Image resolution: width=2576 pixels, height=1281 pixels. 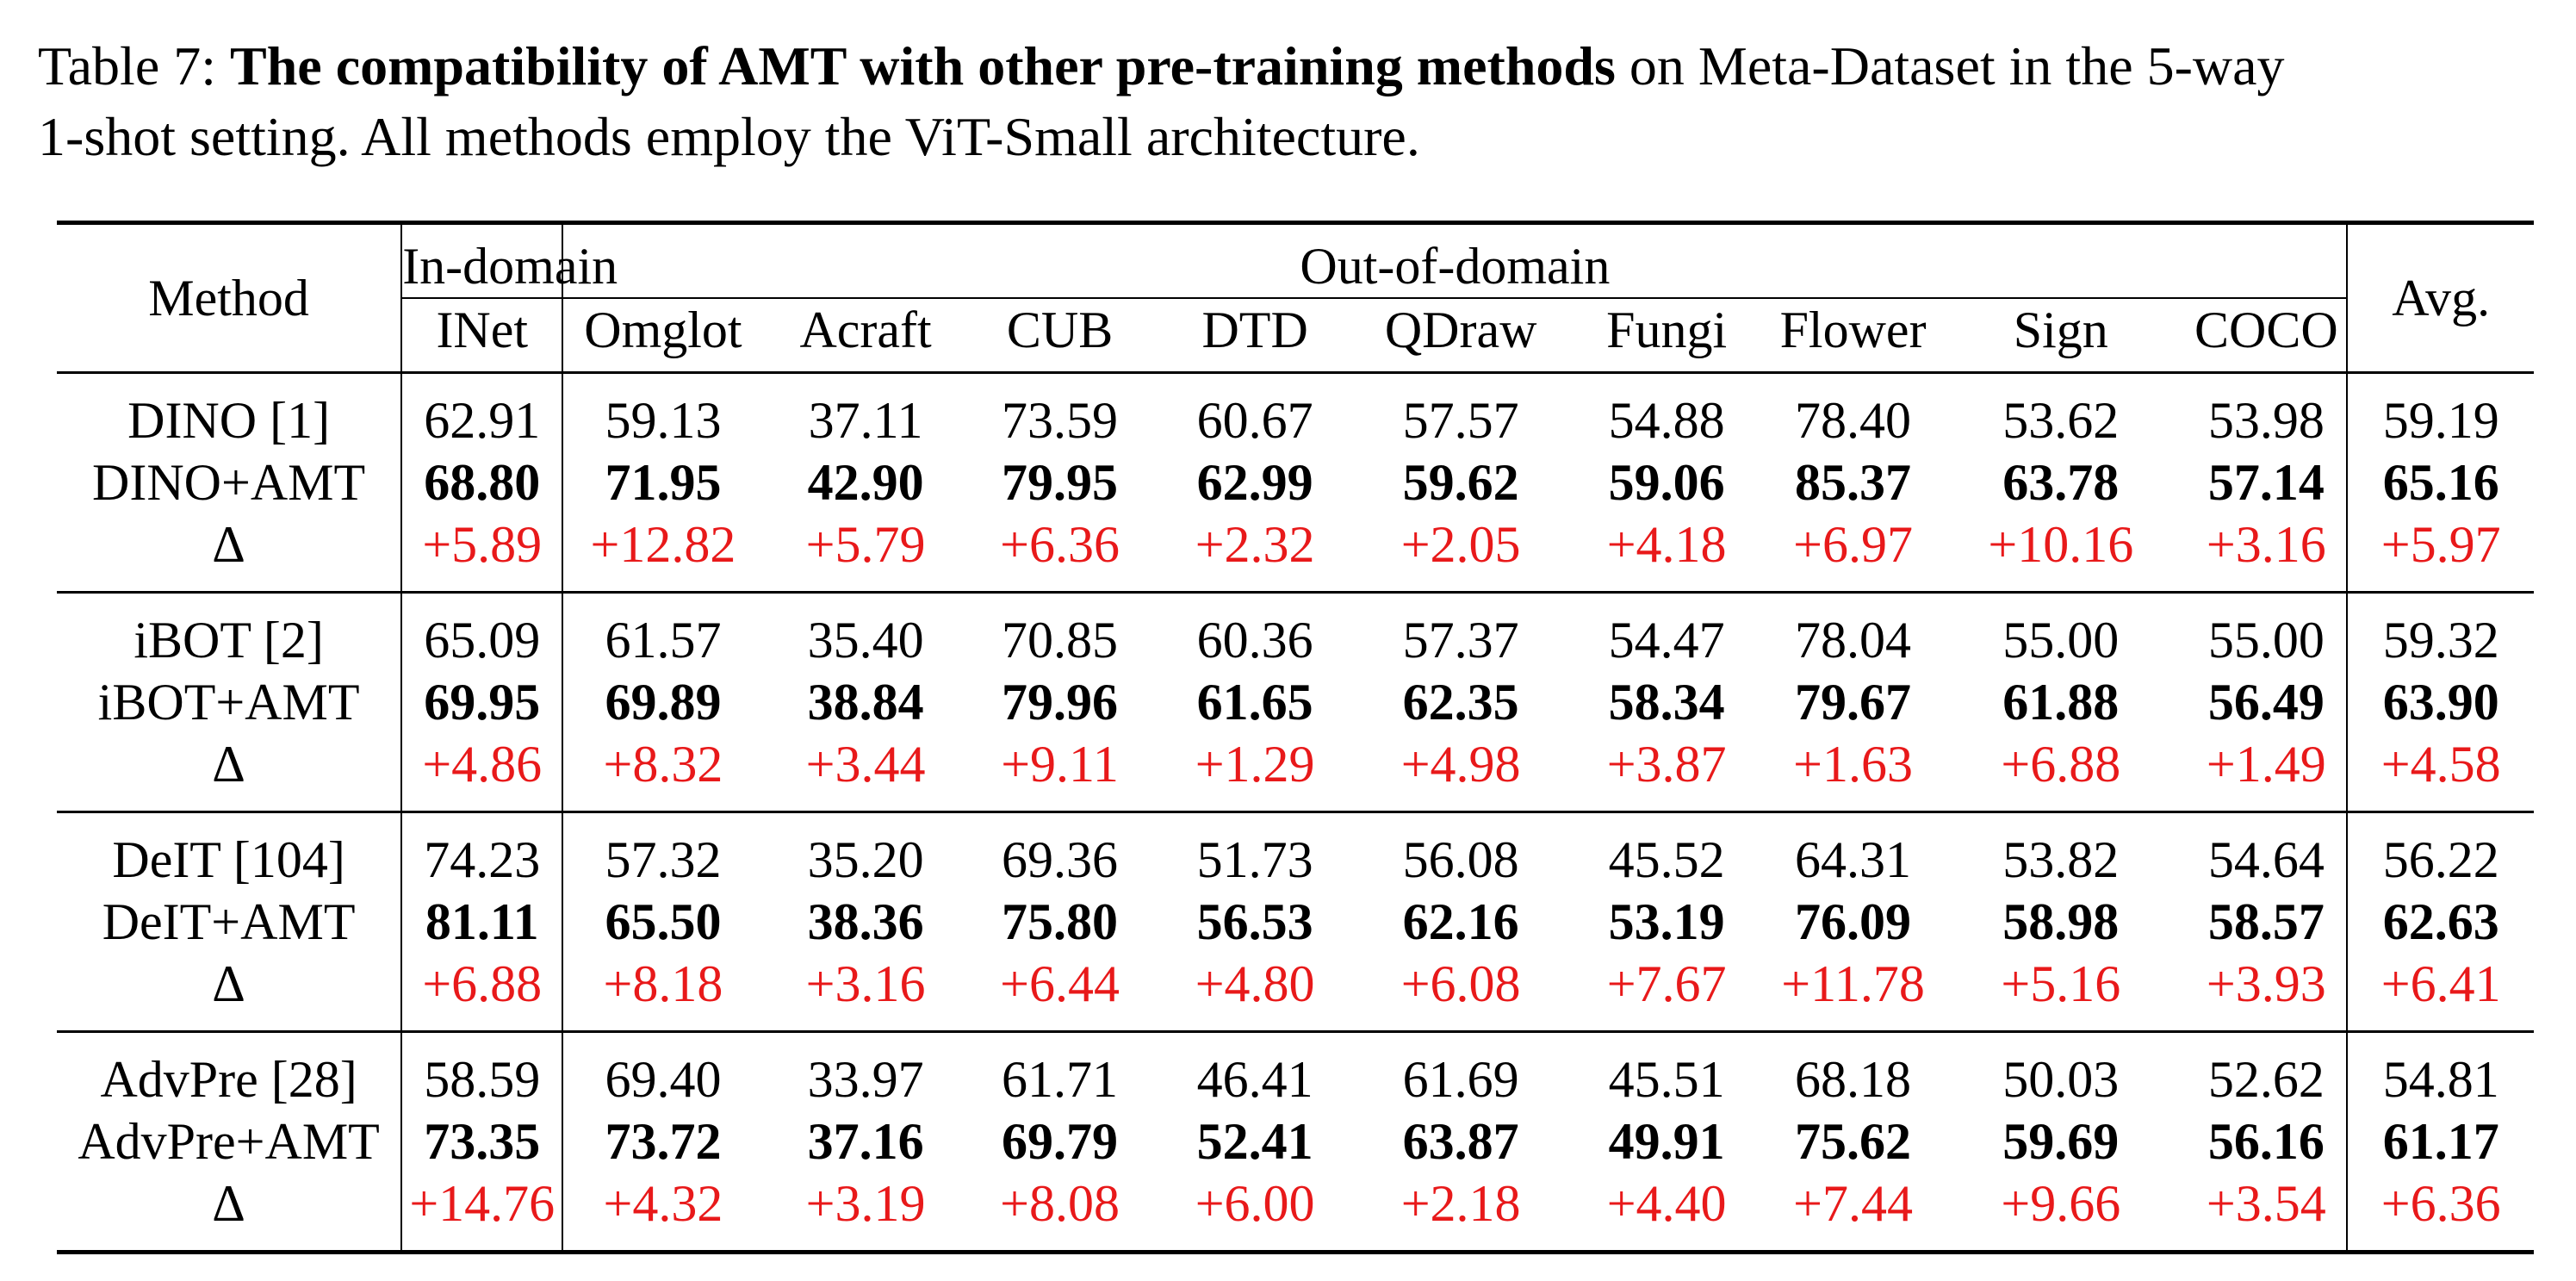 I want to click on col-header-dtd: DTD, so click(x=1255, y=336).